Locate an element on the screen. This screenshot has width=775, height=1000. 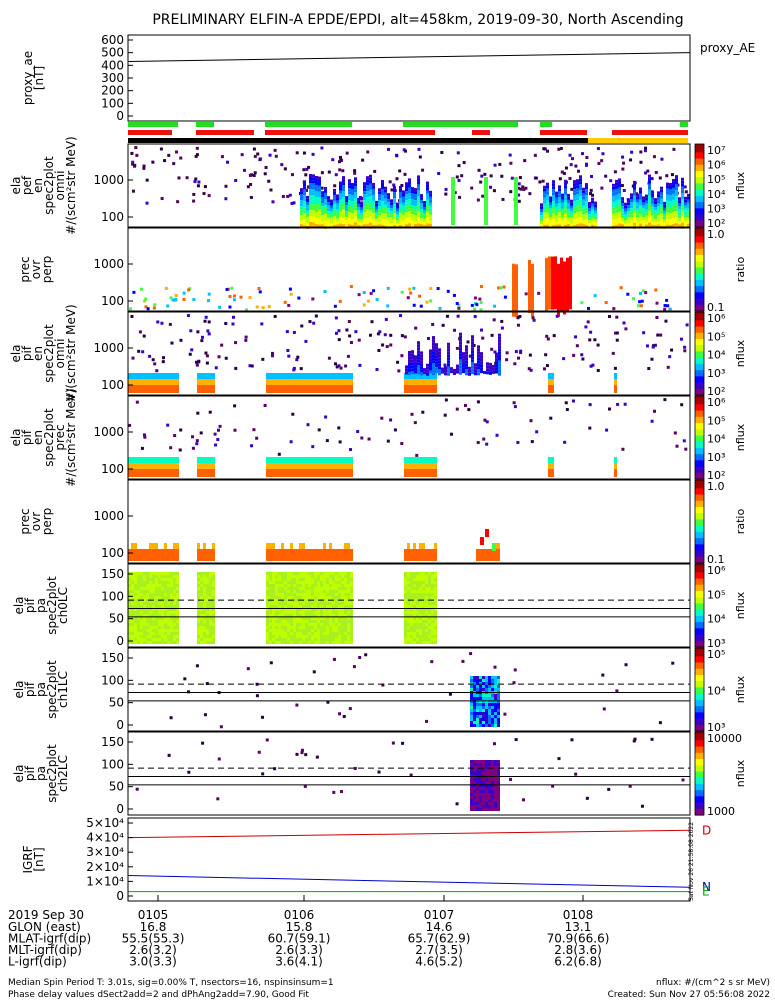
colorbar-tick-label: 10⁶ is located at coordinates (716, 402).